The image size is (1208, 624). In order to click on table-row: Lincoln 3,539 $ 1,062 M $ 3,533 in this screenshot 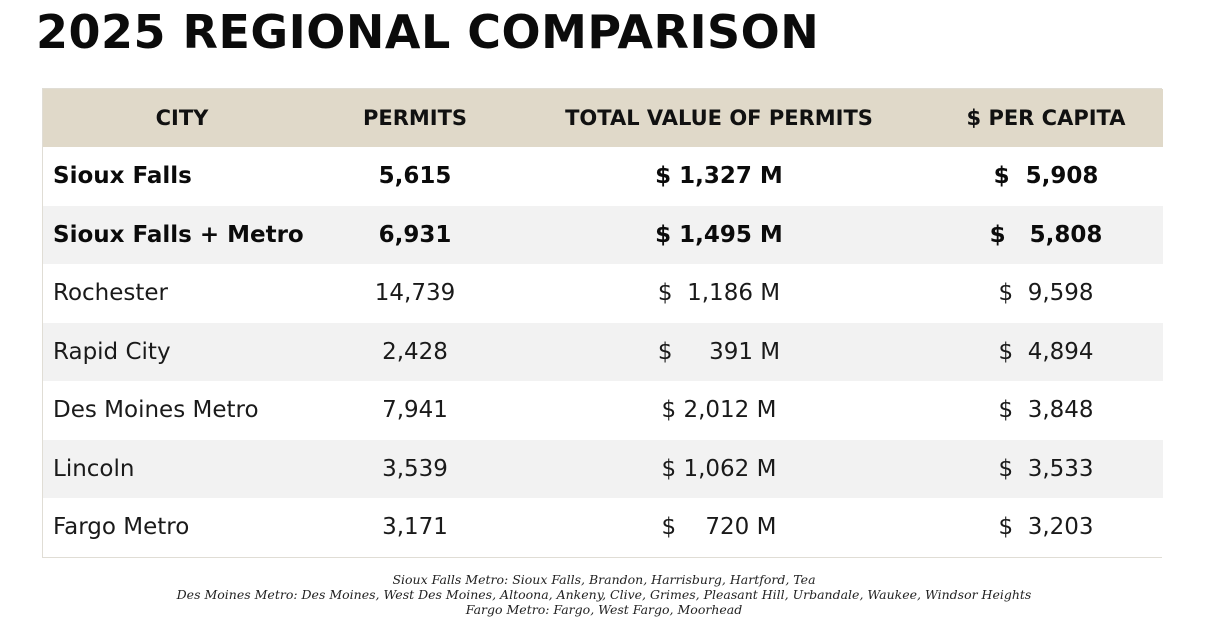, I will do `click(603, 469)`.